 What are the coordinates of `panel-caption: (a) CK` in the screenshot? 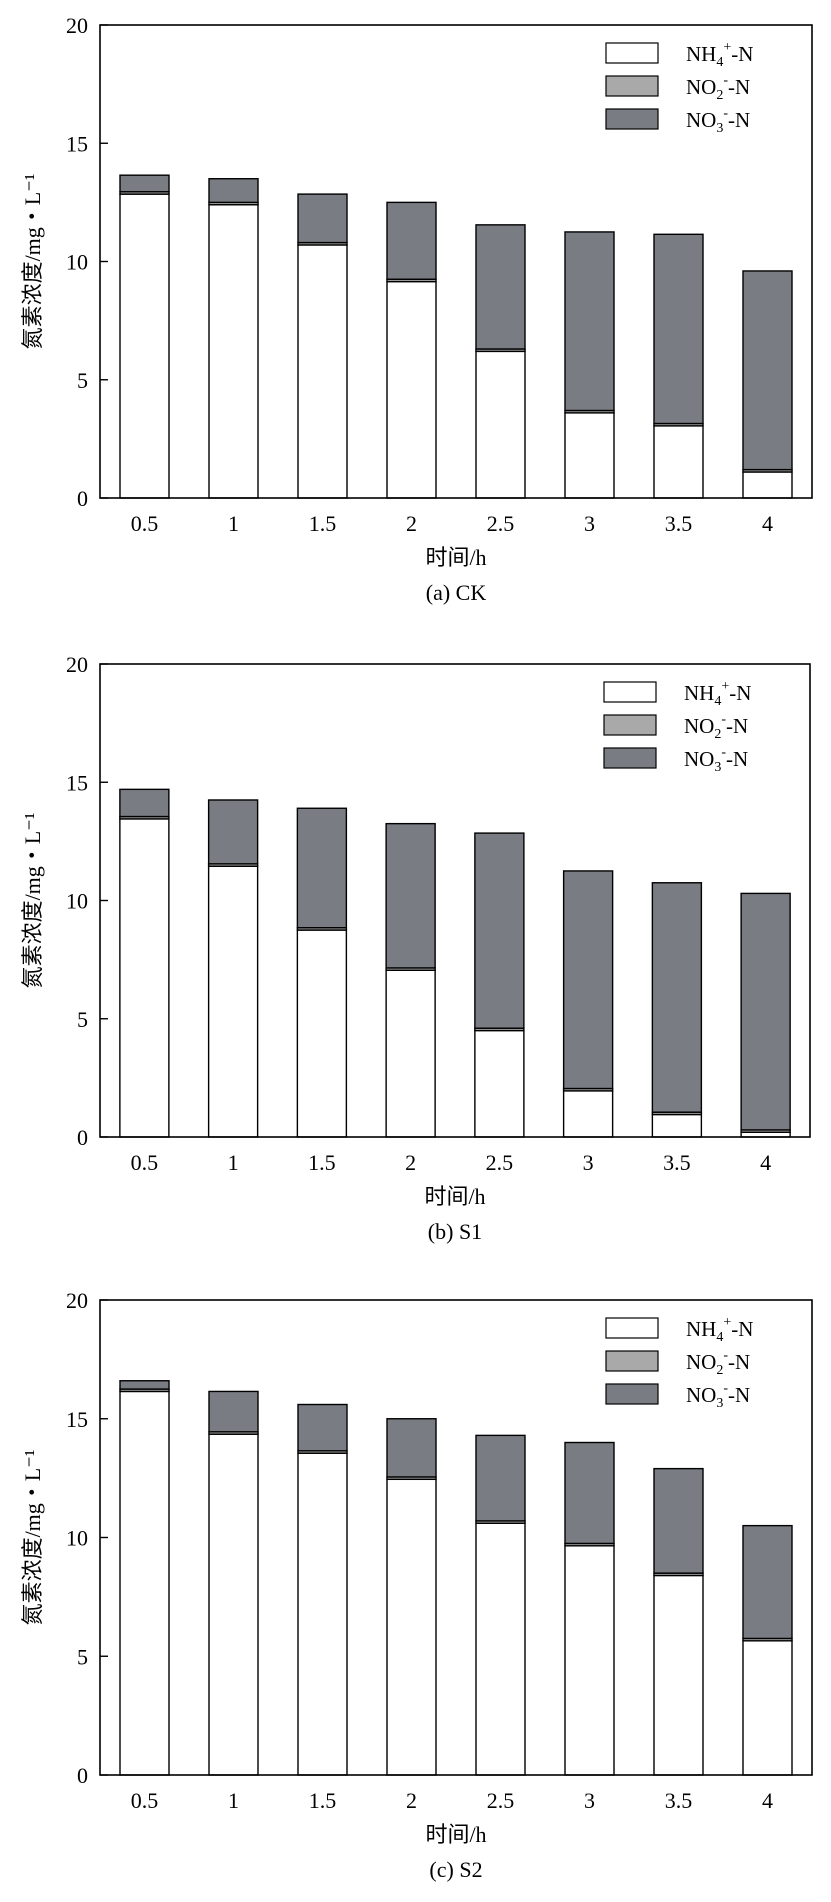 It's located at (456, 592).